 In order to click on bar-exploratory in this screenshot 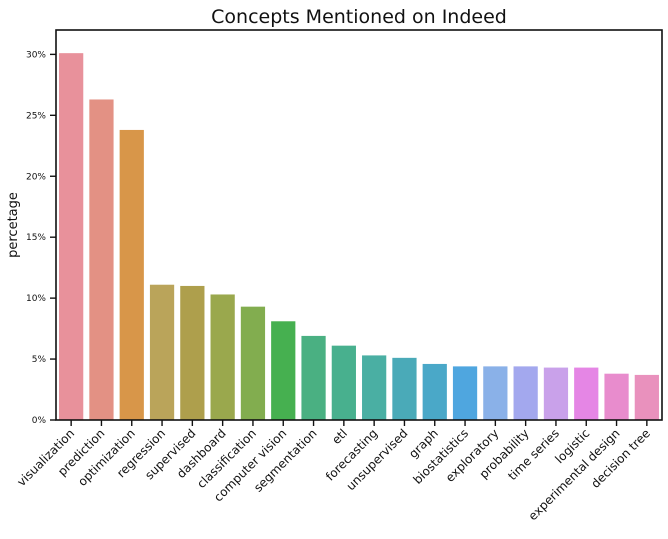, I will do `click(495, 393)`.